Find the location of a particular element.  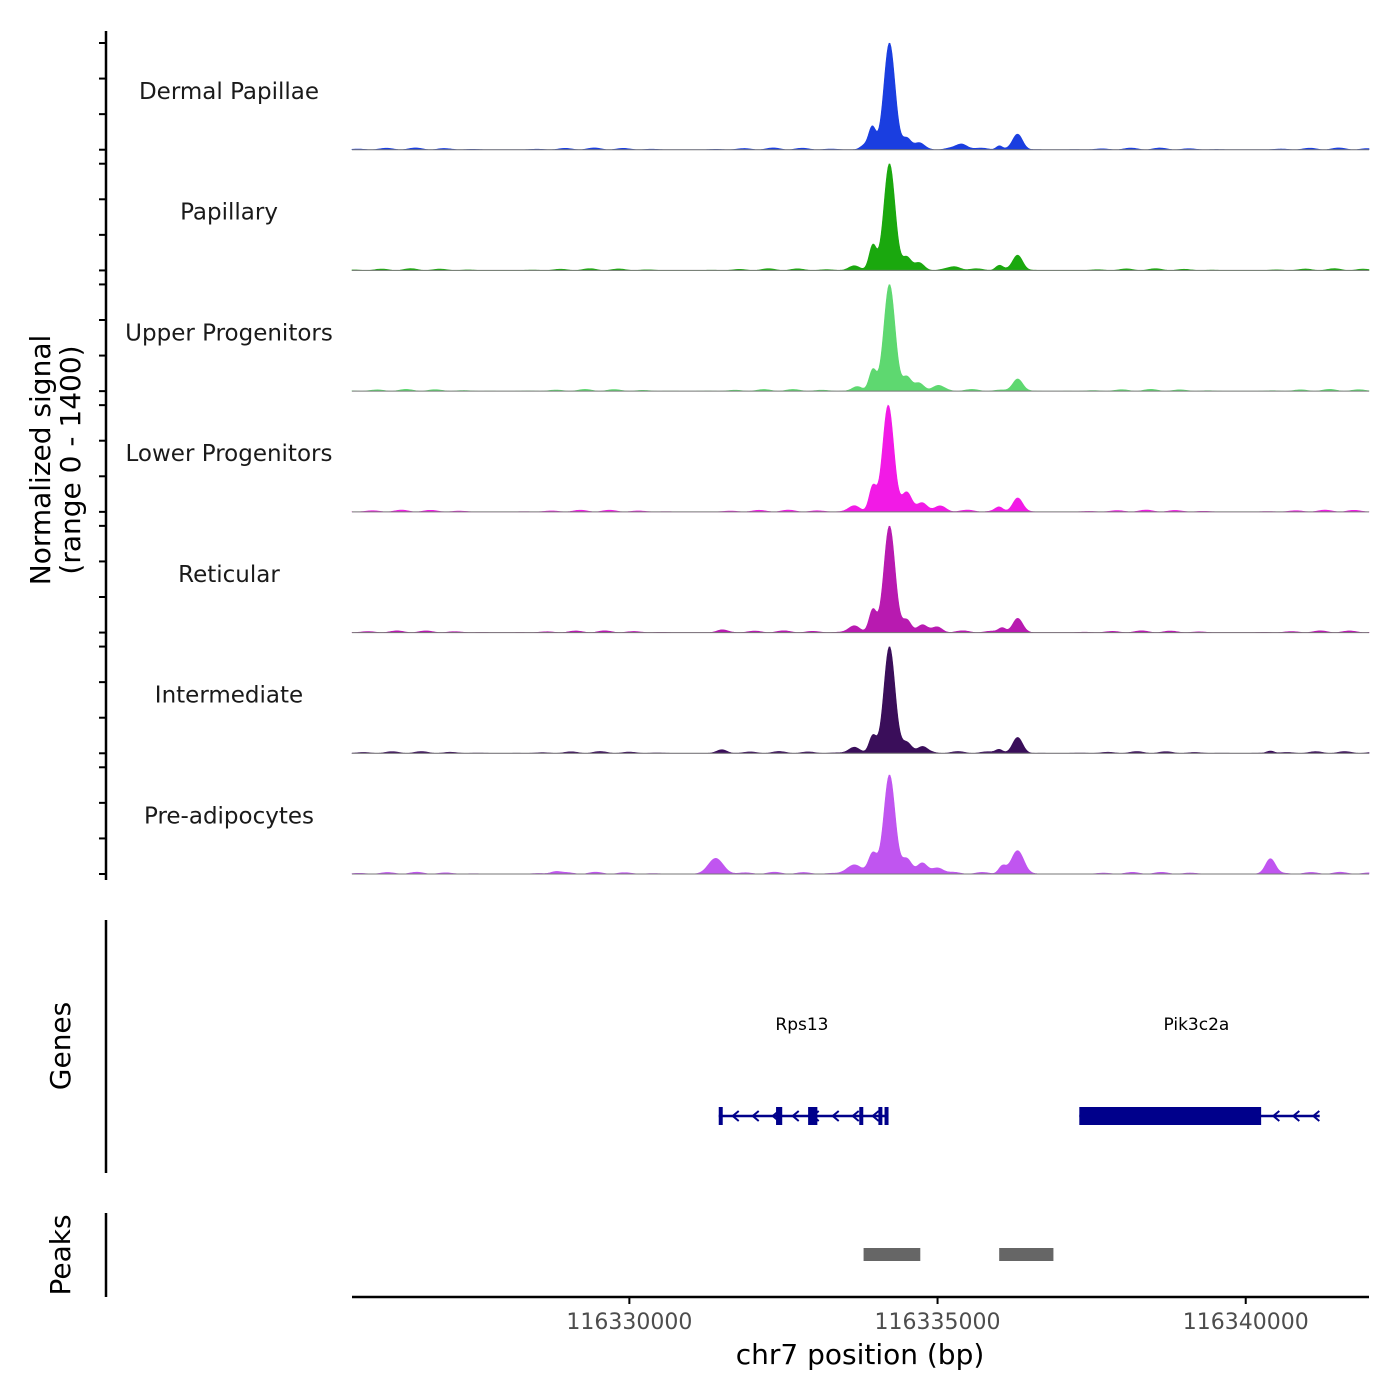

x-tick-label: 116335000 is located at coordinates (938, 1322).